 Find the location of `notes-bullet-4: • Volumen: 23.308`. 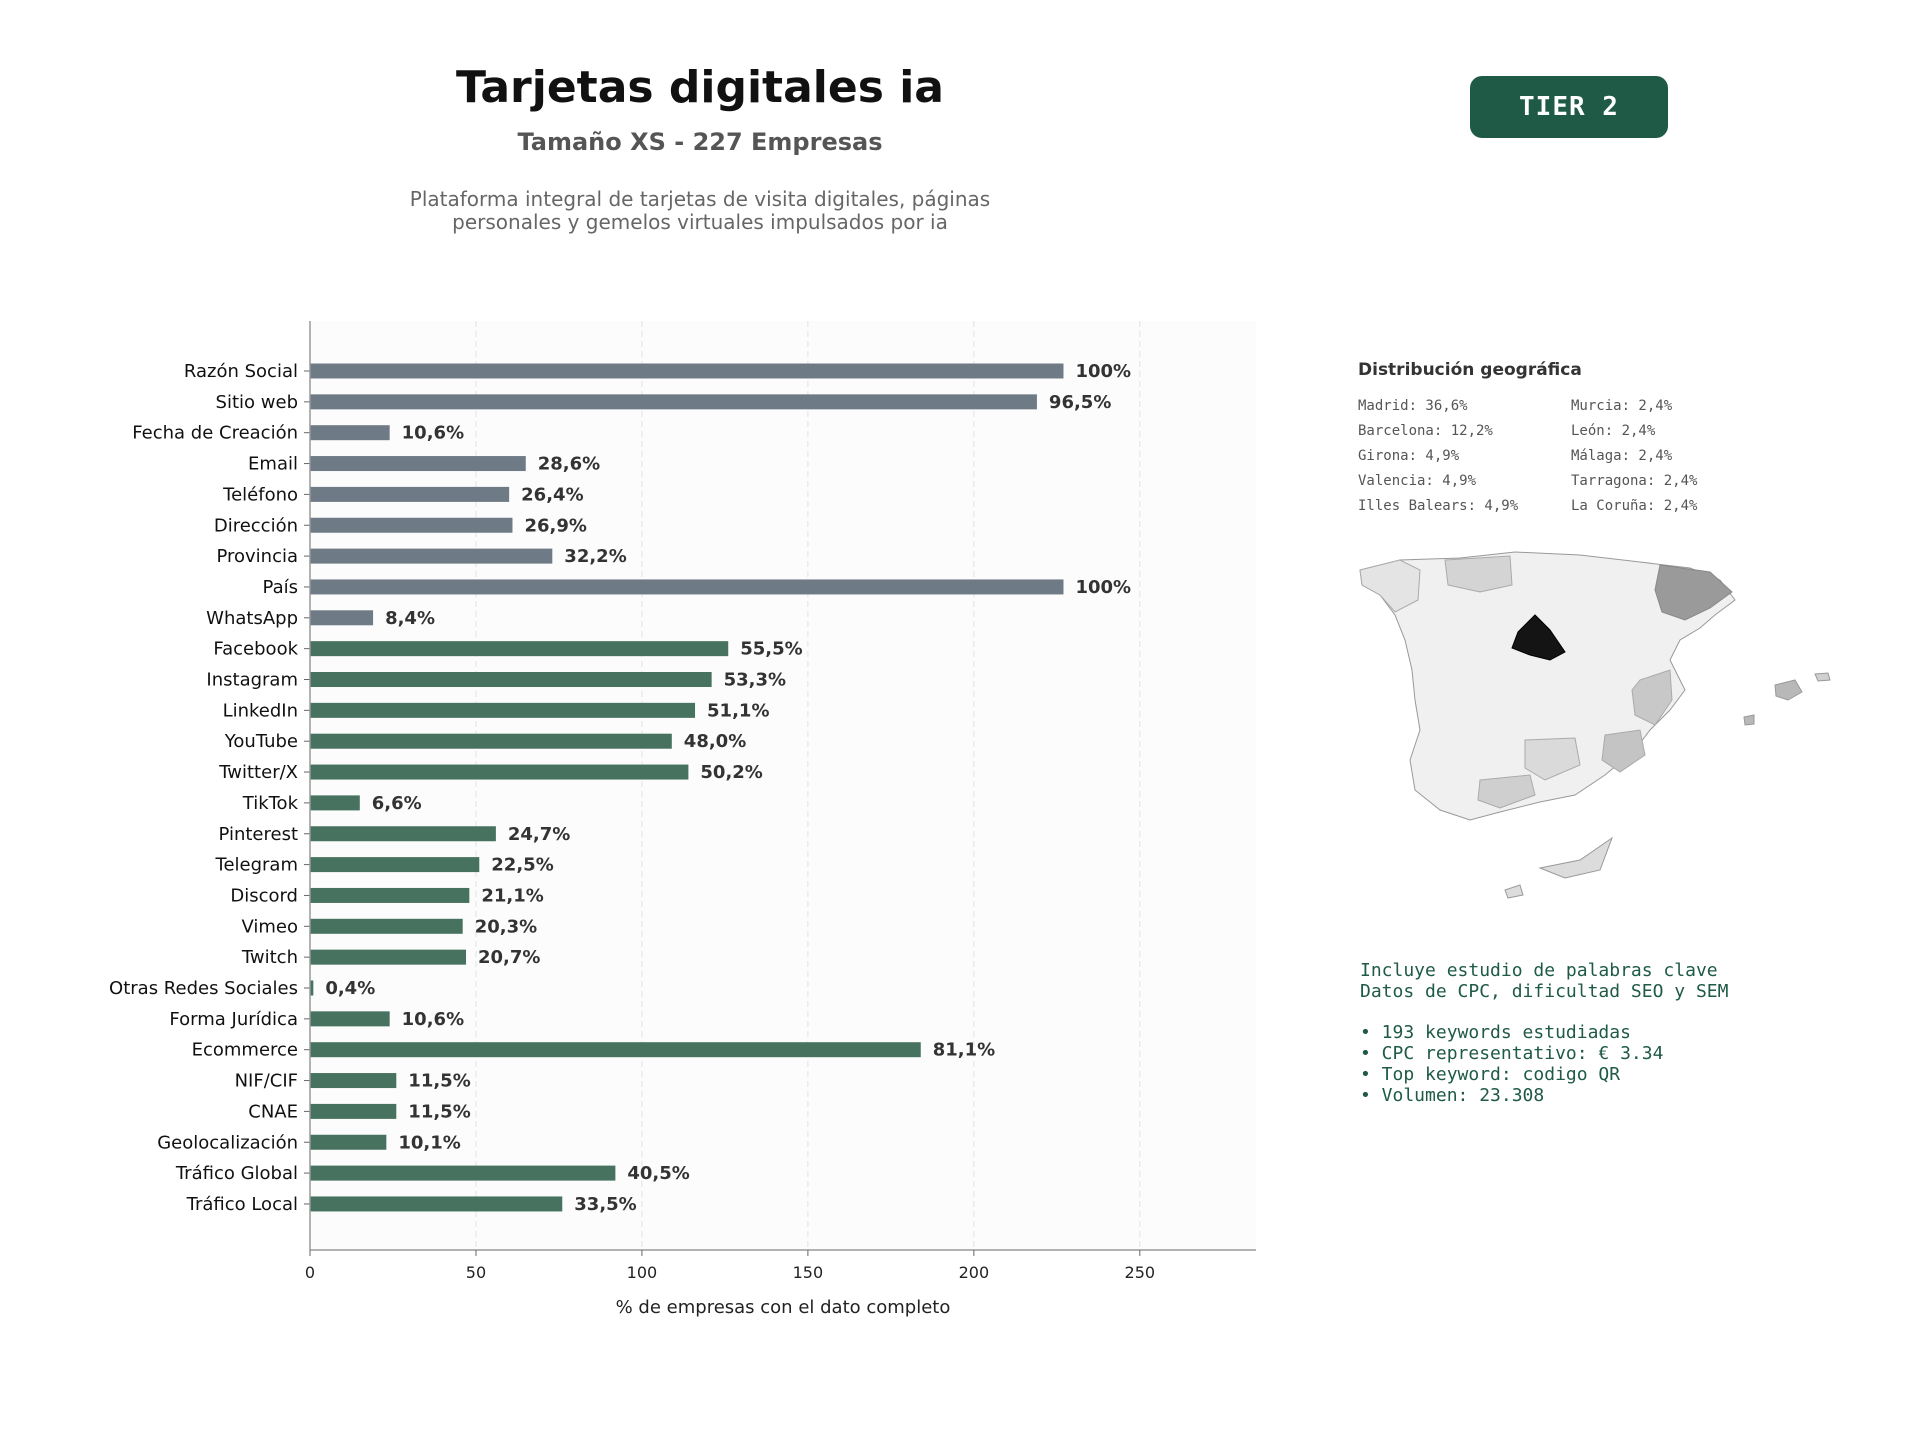

notes-bullet-4: • Volumen: 23.308 is located at coordinates (1452, 1095).